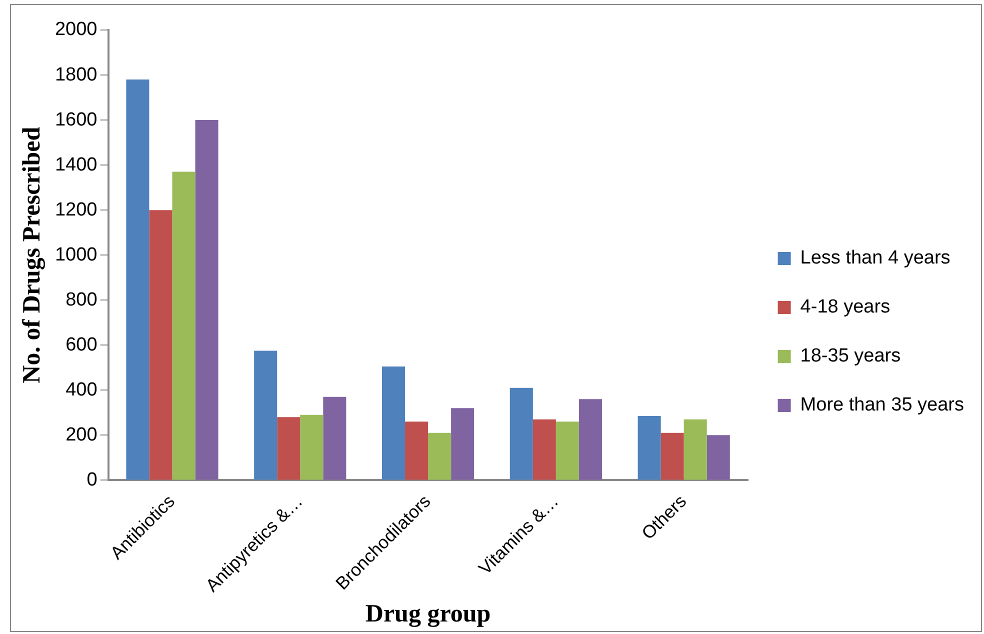 Image resolution: width=984 pixels, height=634 pixels. Describe the element at coordinates (76, 209) in the screenshot. I see `y-tick-label: 1200` at that location.